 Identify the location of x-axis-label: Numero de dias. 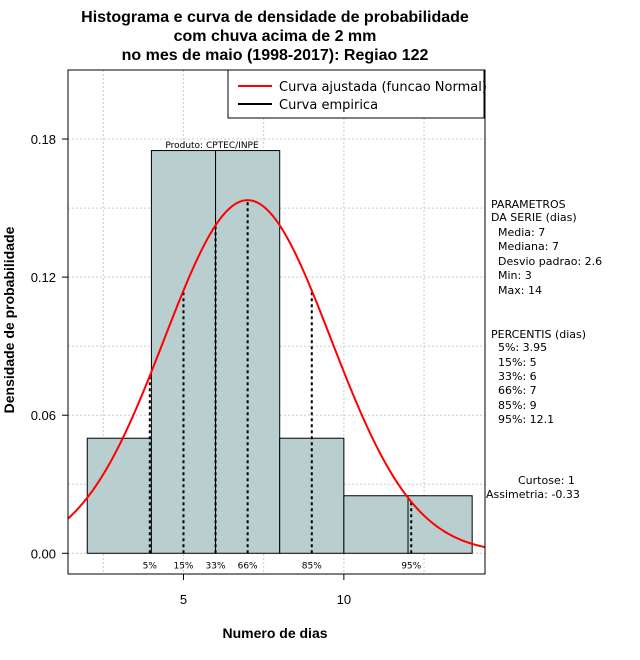
(274, 633).